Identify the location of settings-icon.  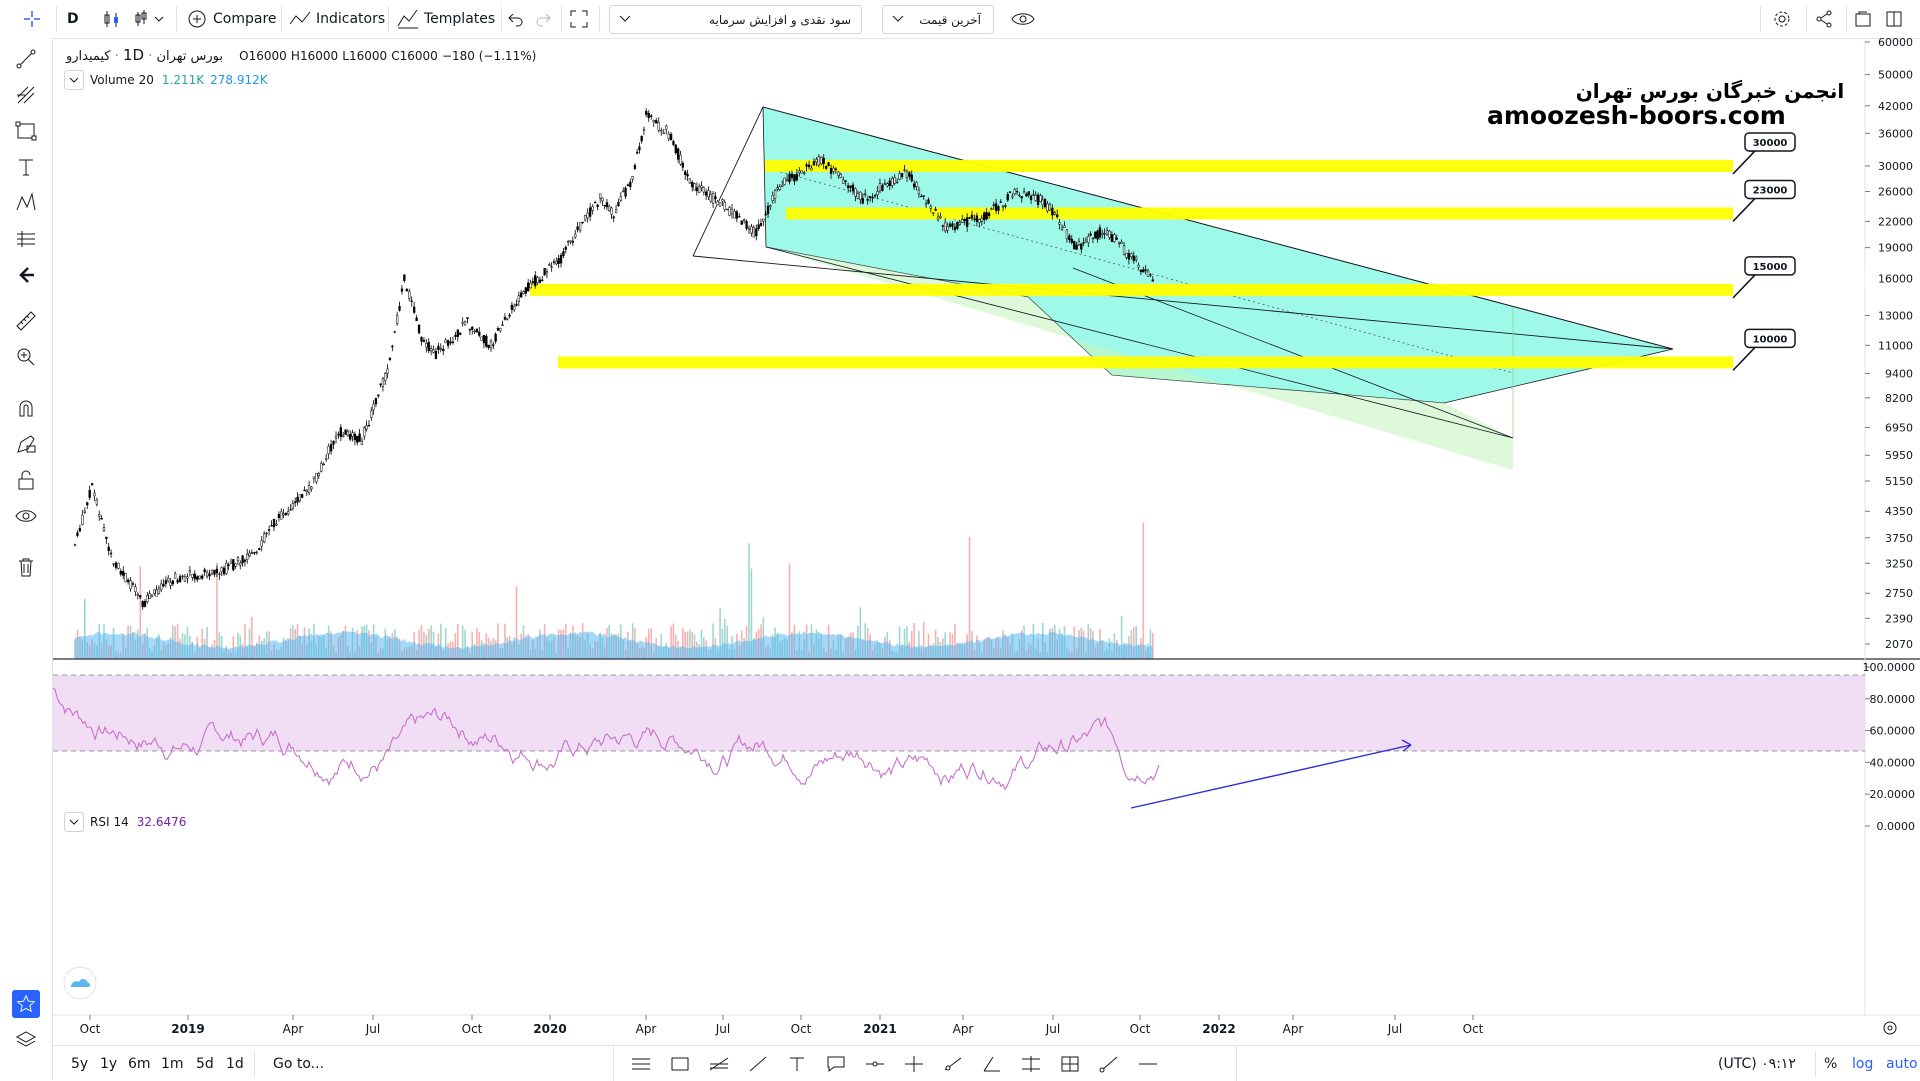
(1782, 19).